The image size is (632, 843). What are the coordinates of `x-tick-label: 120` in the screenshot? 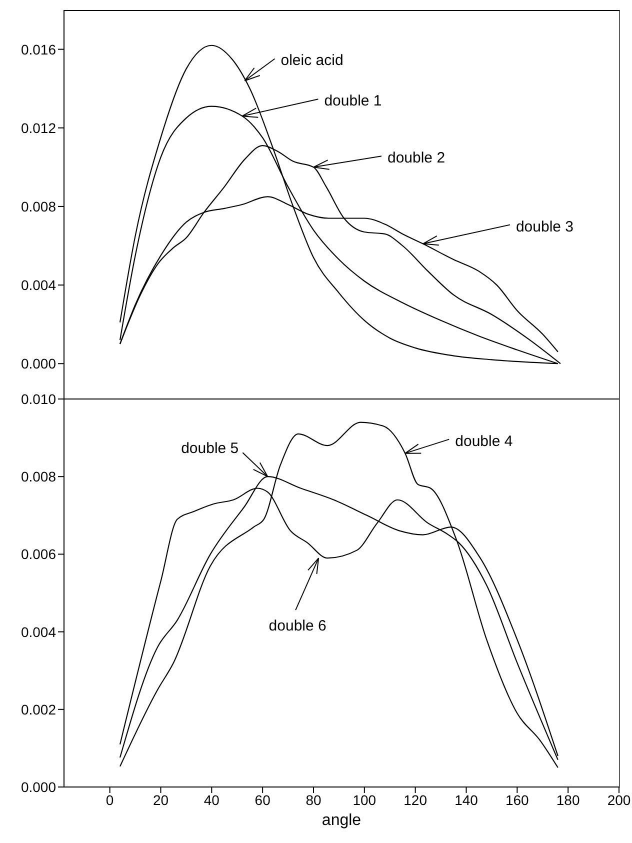 It's located at (416, 800).